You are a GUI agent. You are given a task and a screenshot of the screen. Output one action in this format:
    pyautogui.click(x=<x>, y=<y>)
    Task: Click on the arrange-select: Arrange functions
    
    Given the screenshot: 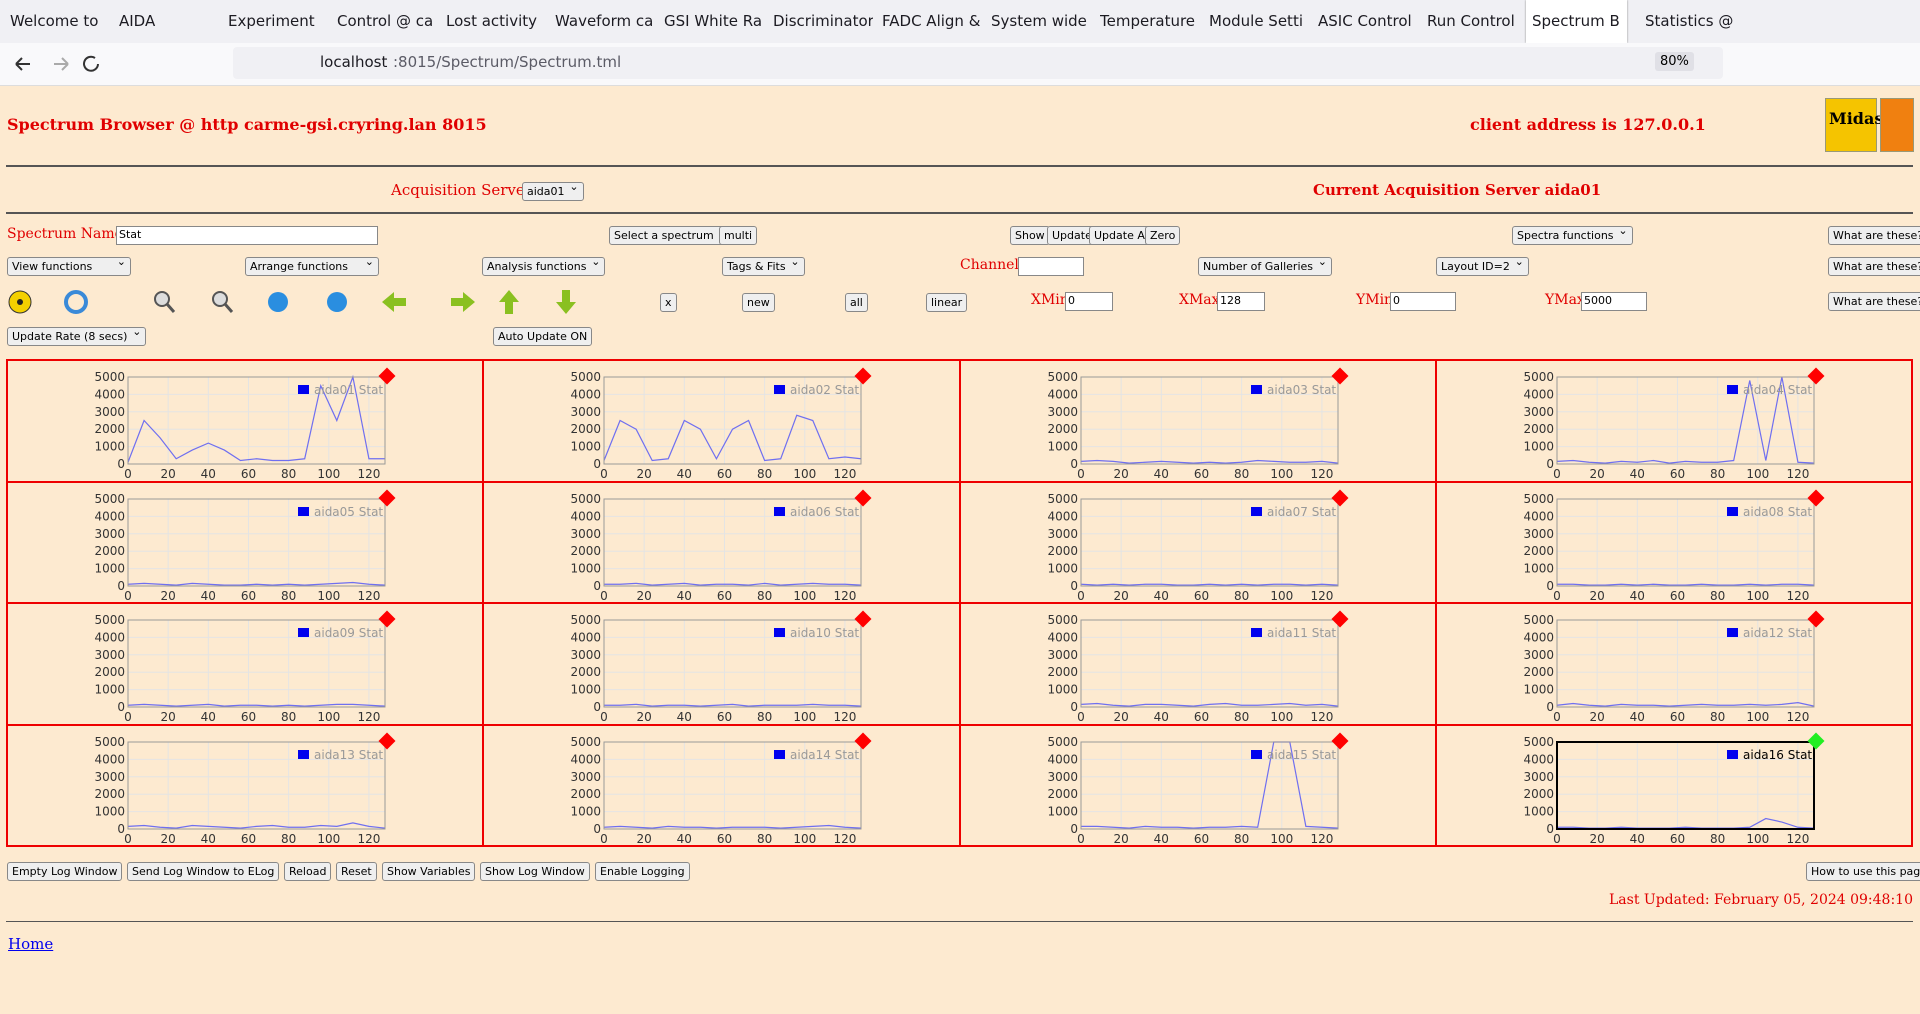 What is the action you would take?
    pyautogui.click(x=312, y=265)
    